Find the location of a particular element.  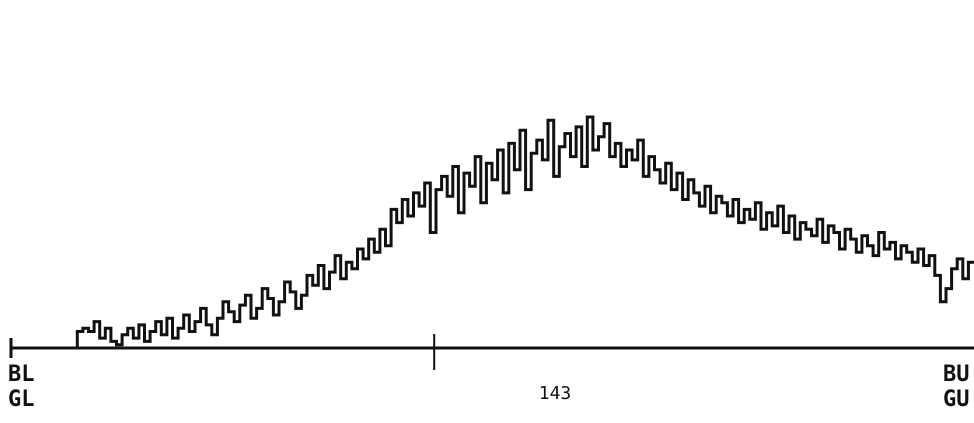

left-label-bottom: GL is located at coordinates (21, 399).